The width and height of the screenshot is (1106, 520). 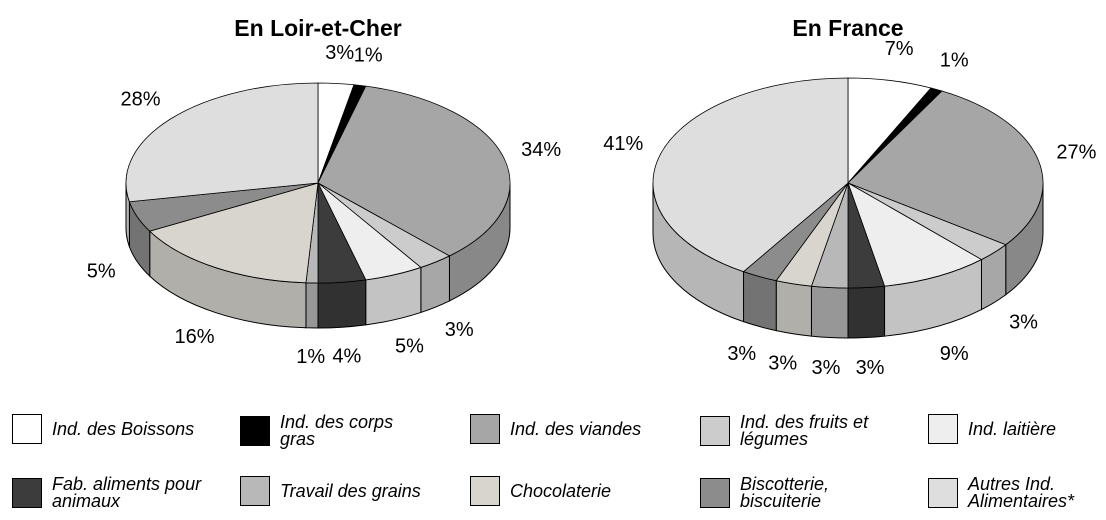 I want to click on data-label: 27%, so click(x=1076, y=153).